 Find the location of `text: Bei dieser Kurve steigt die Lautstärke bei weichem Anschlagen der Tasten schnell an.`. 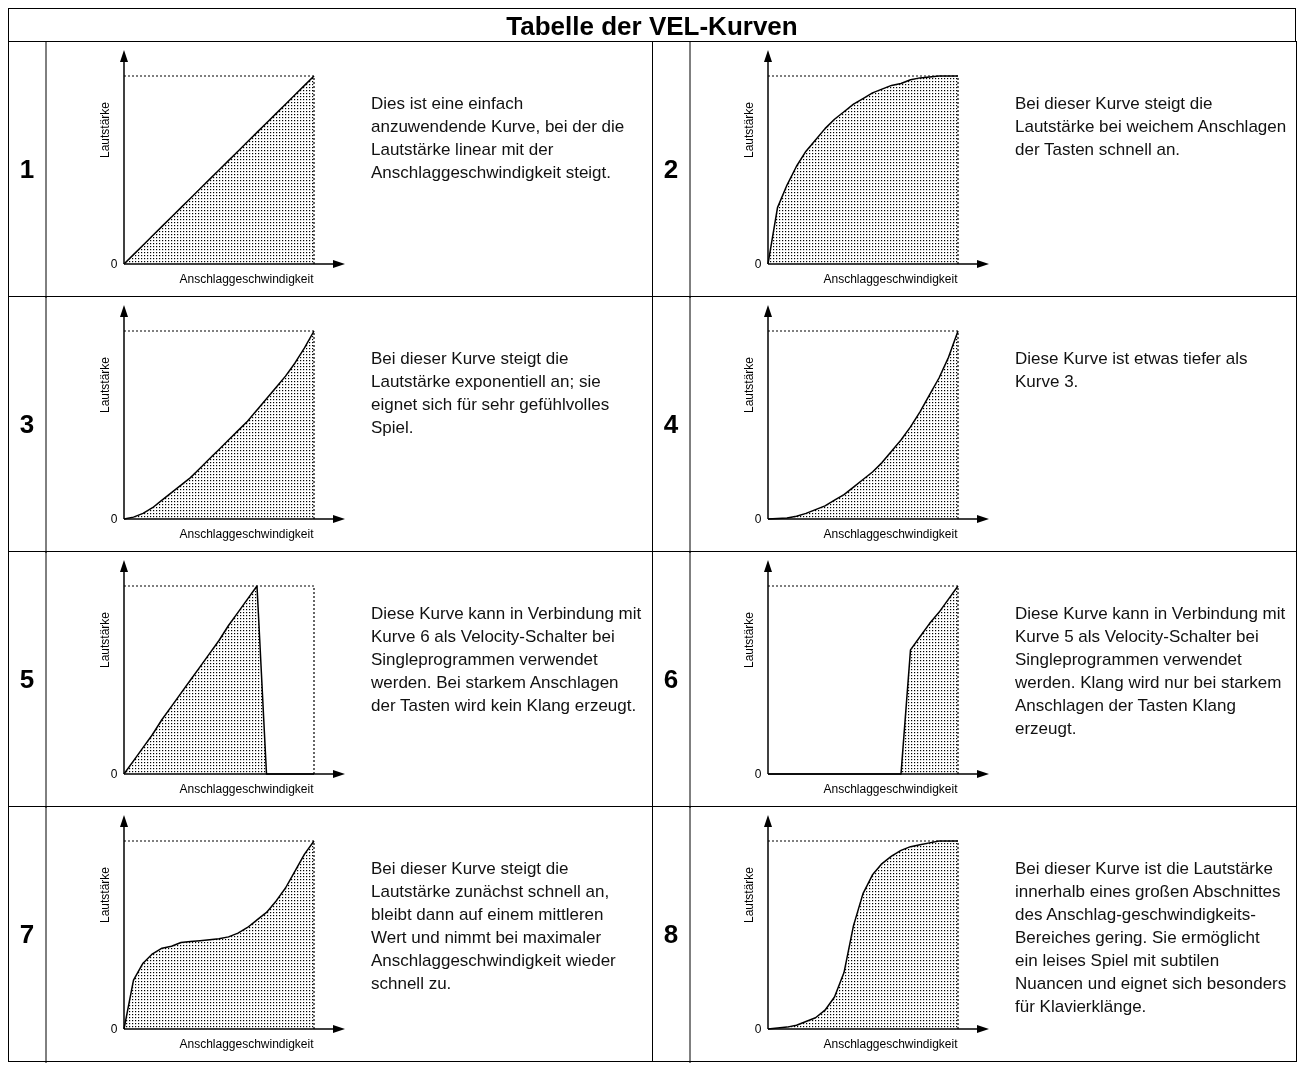

text: Bei dieser Kurve steigt die Lautstärke bei weichem Anschlagen der Tasten schnell an. is located at coordinates (1151, 127).